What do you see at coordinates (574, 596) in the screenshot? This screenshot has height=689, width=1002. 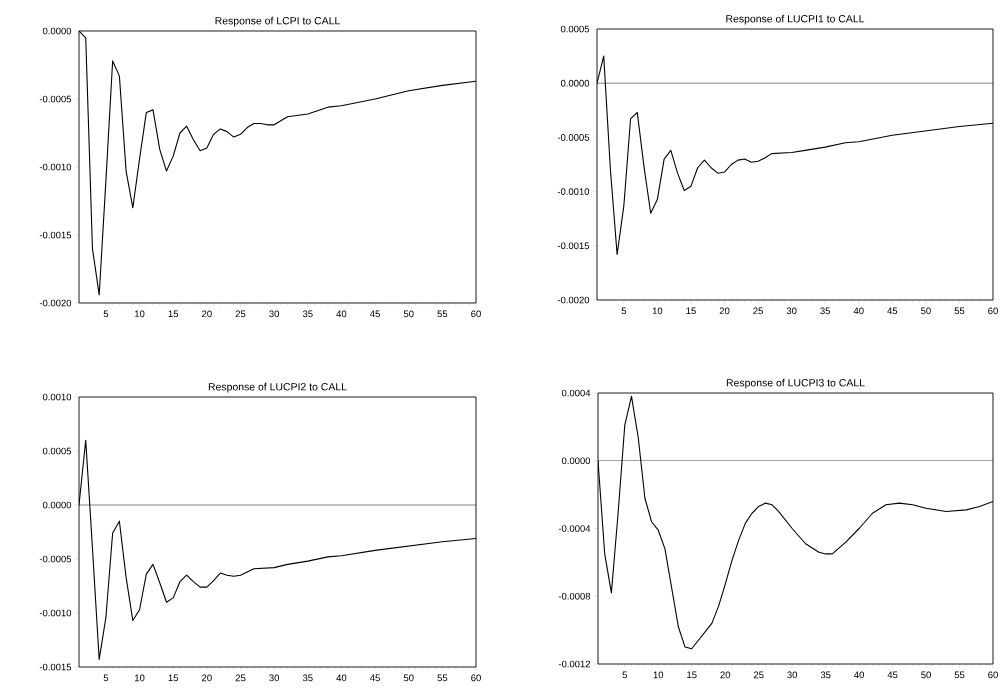 I see `y-tick-label: -0.0008` at bounding box center [574, 596].